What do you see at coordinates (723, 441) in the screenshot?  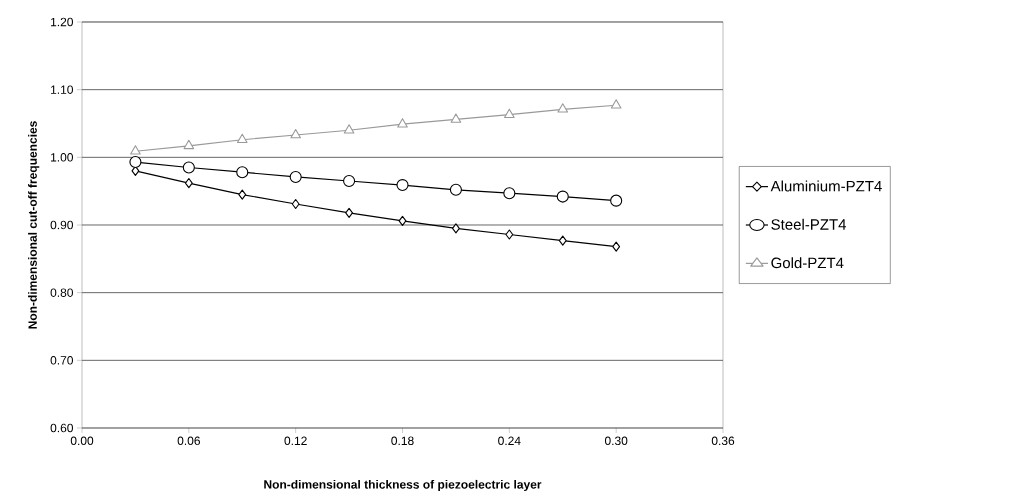 I see `x-tick-label: 0.36` at bounding box center [723, 441].